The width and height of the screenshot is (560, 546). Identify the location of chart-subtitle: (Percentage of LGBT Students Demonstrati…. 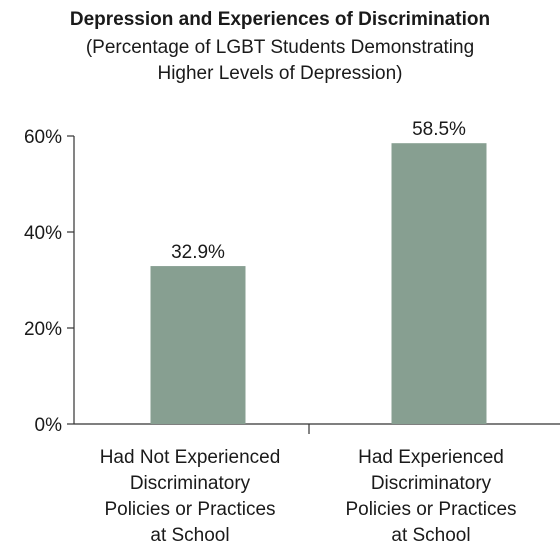
(280, 60).